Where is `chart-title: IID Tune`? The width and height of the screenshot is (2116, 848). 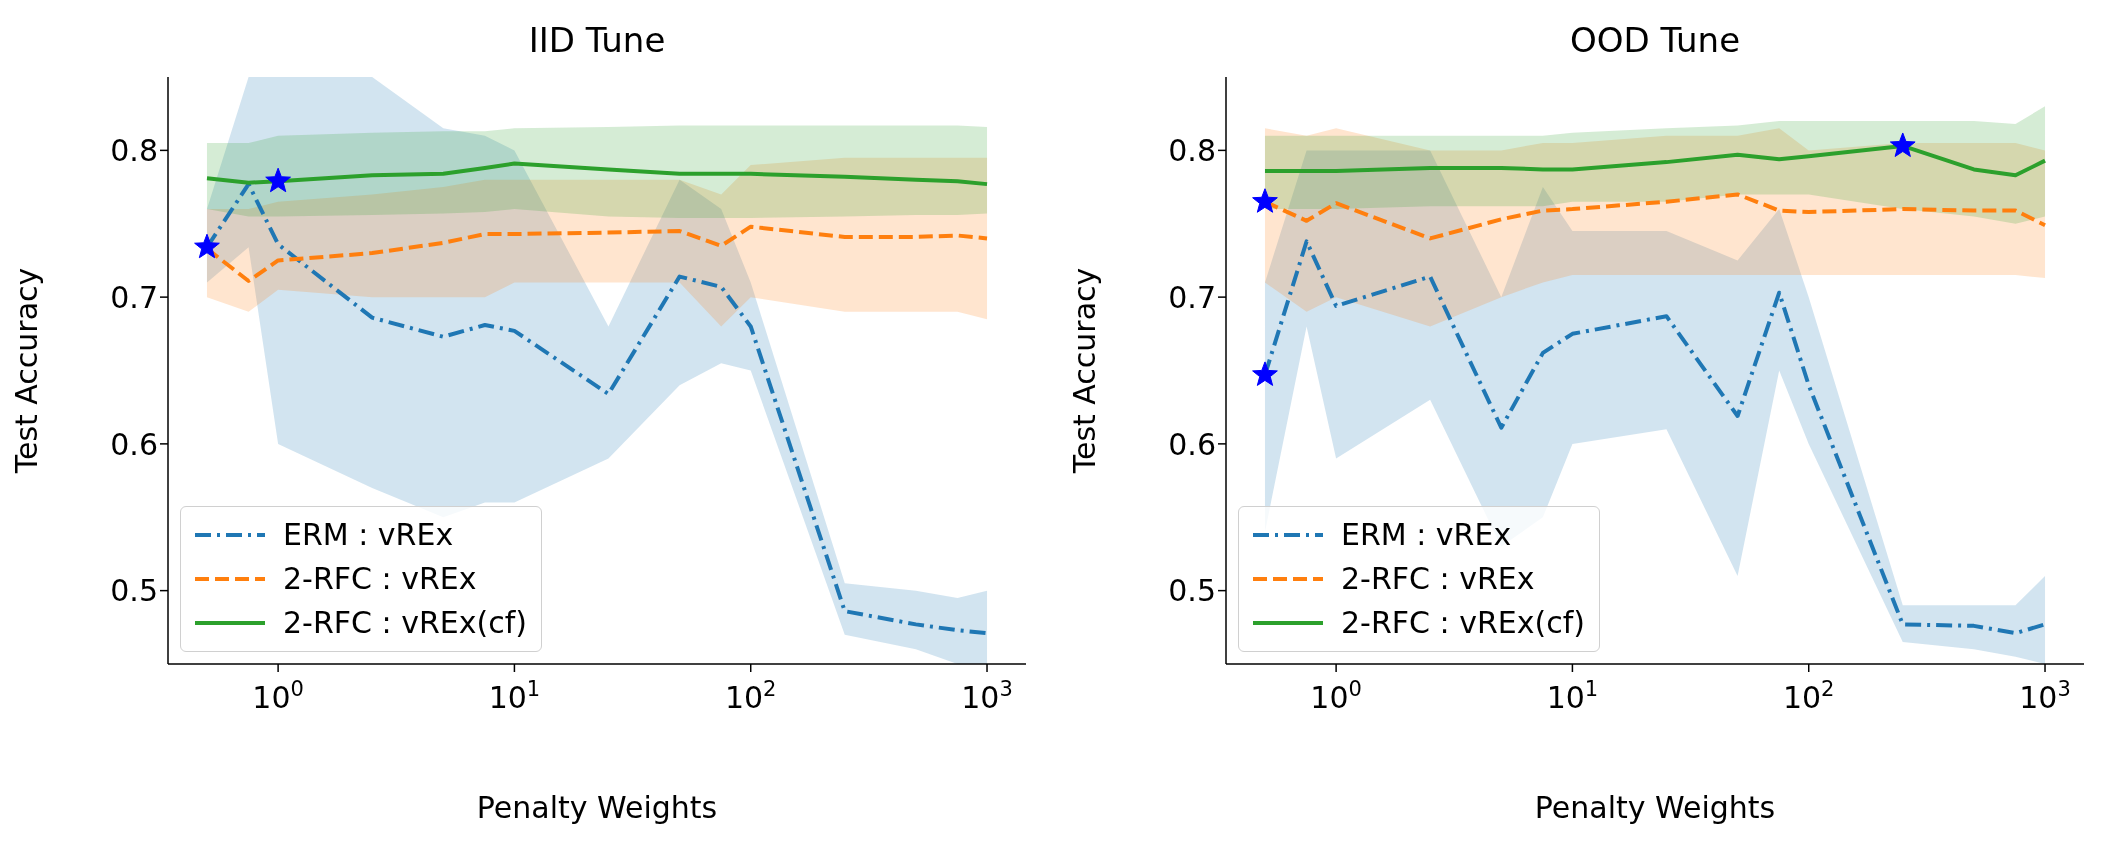
chart-title: IID Tune is located at coordinates (597, 40).